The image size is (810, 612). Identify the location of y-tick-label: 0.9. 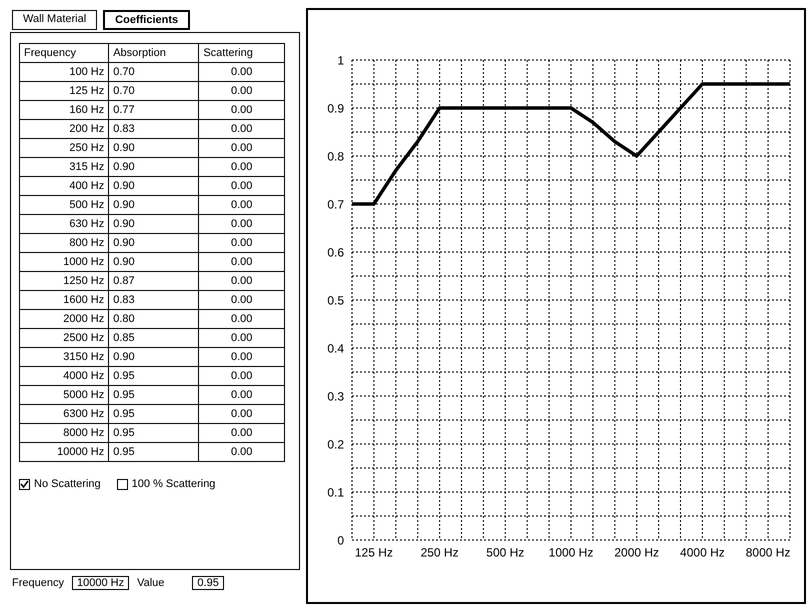
(335, 108).